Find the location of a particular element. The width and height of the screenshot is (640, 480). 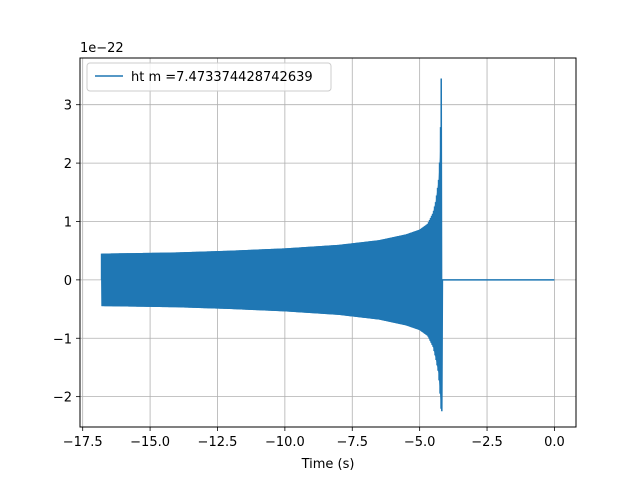

legend-entry-label: ht m =7.473374428742639 is located at coordinates (222, 77).